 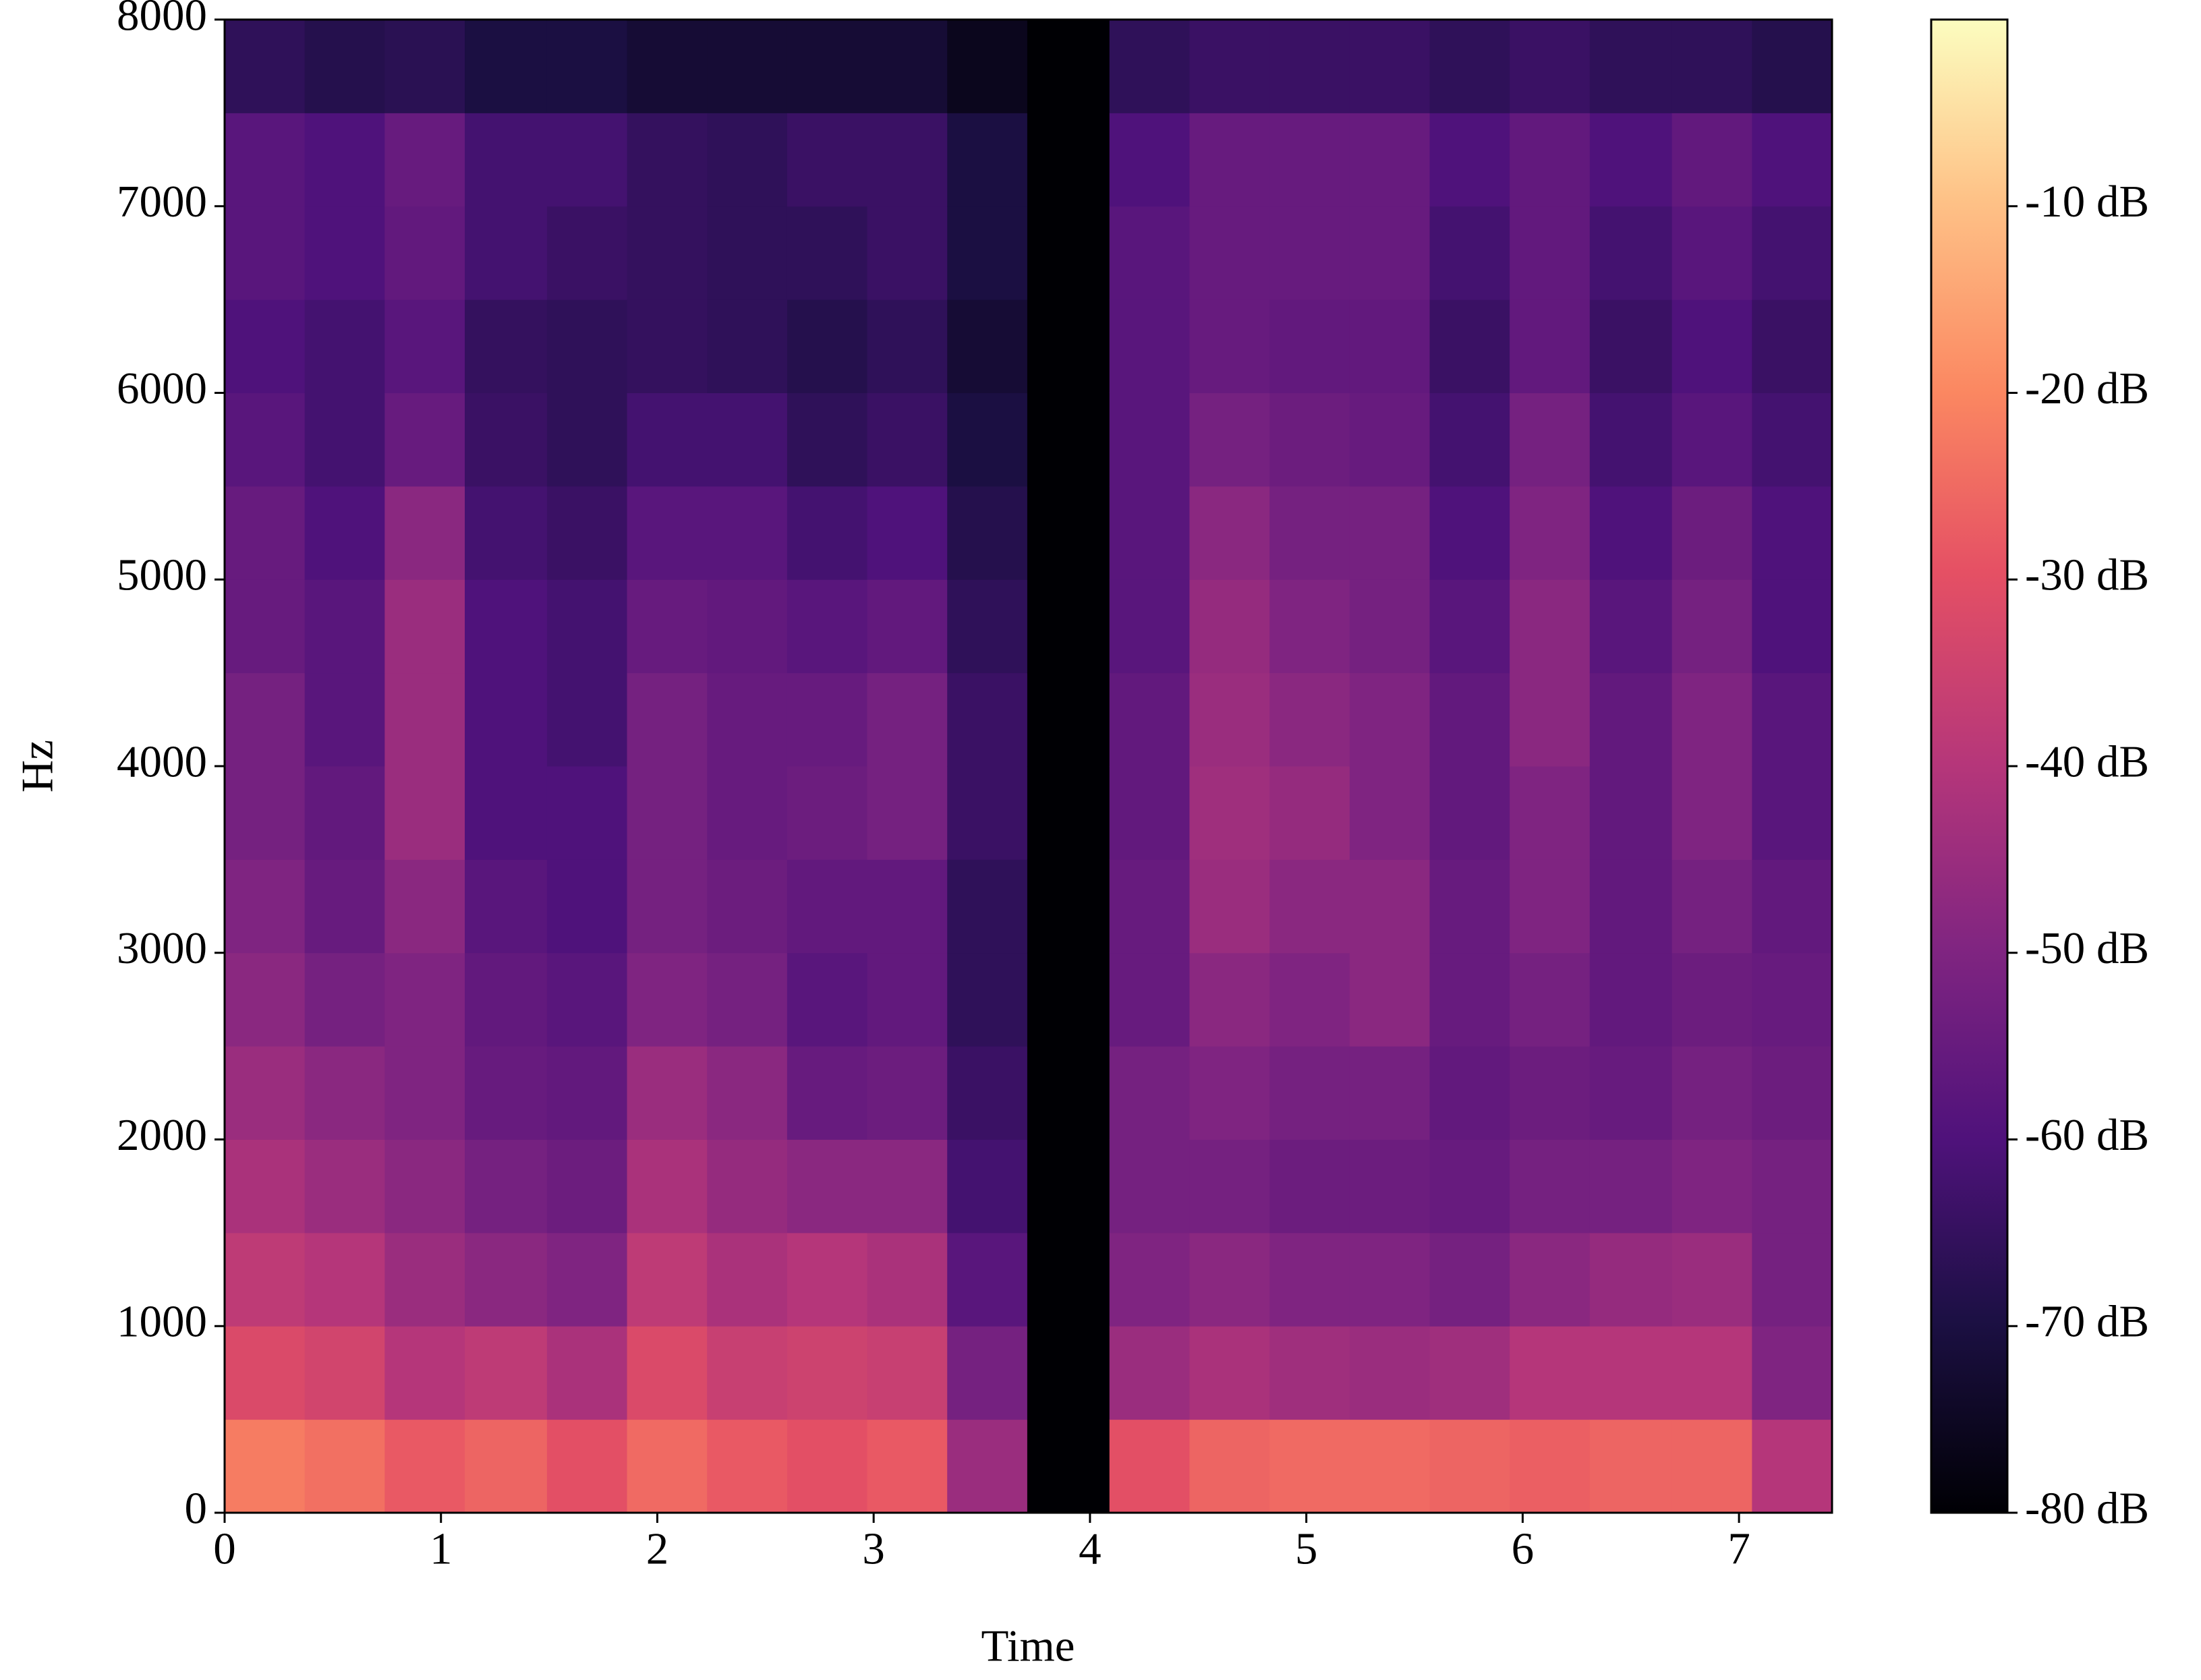 I want to click on colorbar-tick-label: -10 dB, so click(x=2087, y=202).